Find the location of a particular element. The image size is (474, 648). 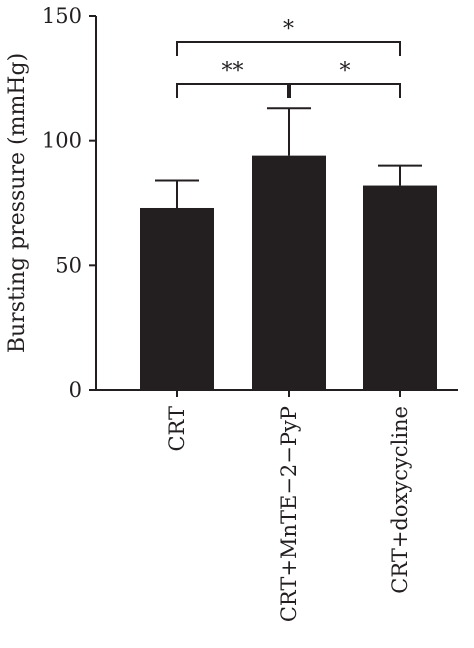

y-tick-label: 0 is located at coordinates (75, 390).